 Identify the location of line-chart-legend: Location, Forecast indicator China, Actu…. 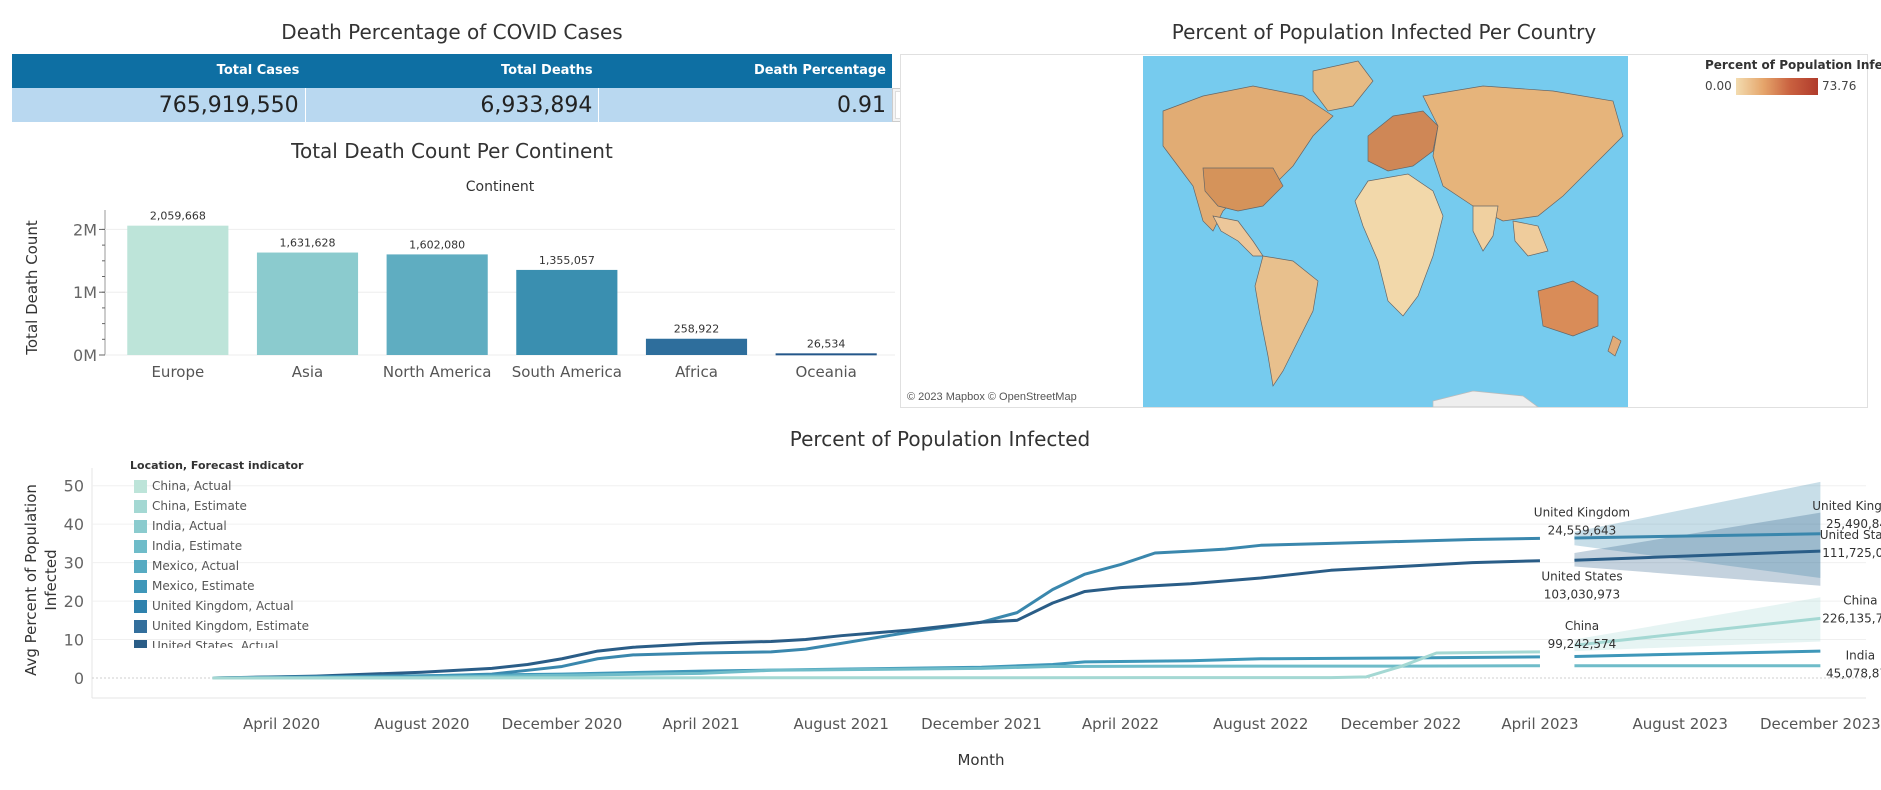
(230, 552).